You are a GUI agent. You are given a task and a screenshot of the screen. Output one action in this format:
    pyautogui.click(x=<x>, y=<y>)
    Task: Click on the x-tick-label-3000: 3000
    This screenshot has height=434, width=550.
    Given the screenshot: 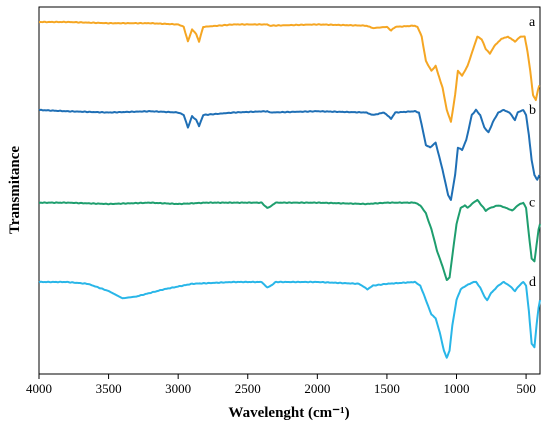 What is the action you would take?
    pyautogui.click(x=178, y=388)
    